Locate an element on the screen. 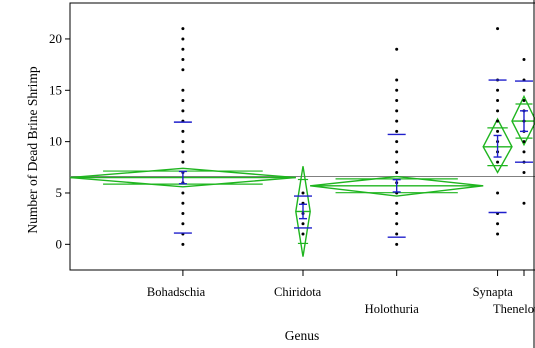  group-thenelota is located at coordinates (523, 131).